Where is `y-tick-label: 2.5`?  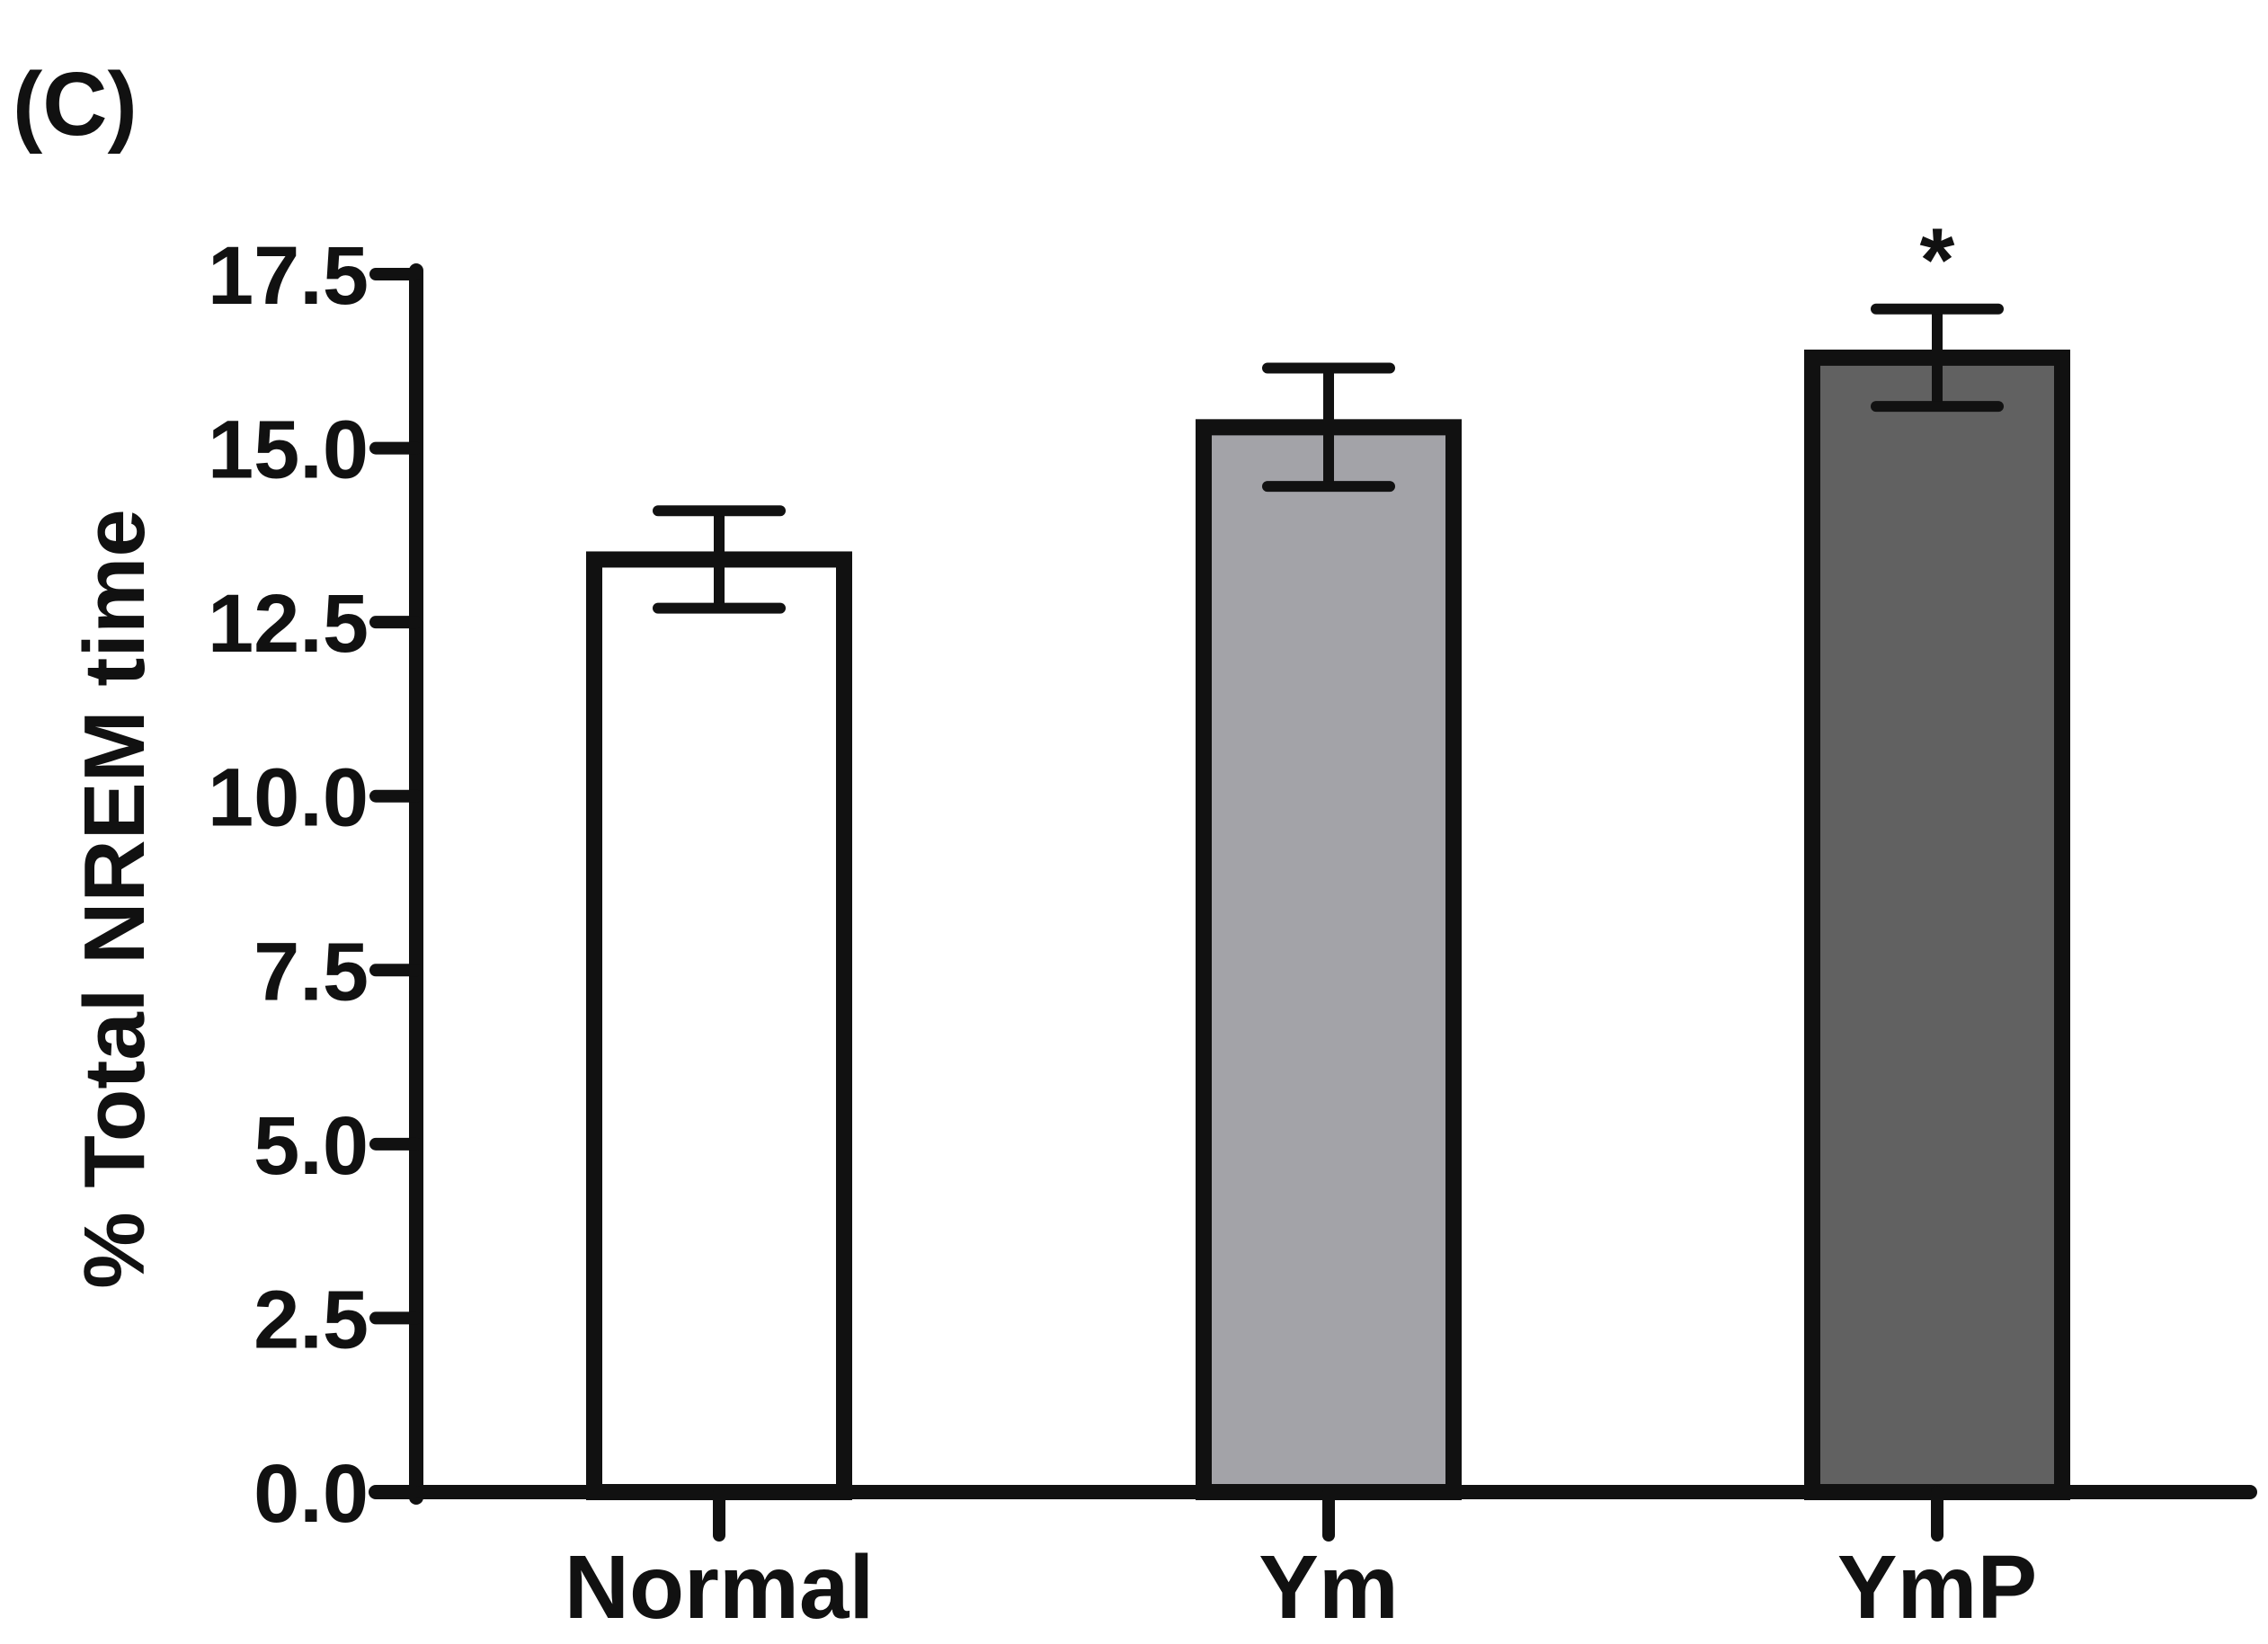 y-tick-label: 2.5 is located at coordinates (311, 1319).